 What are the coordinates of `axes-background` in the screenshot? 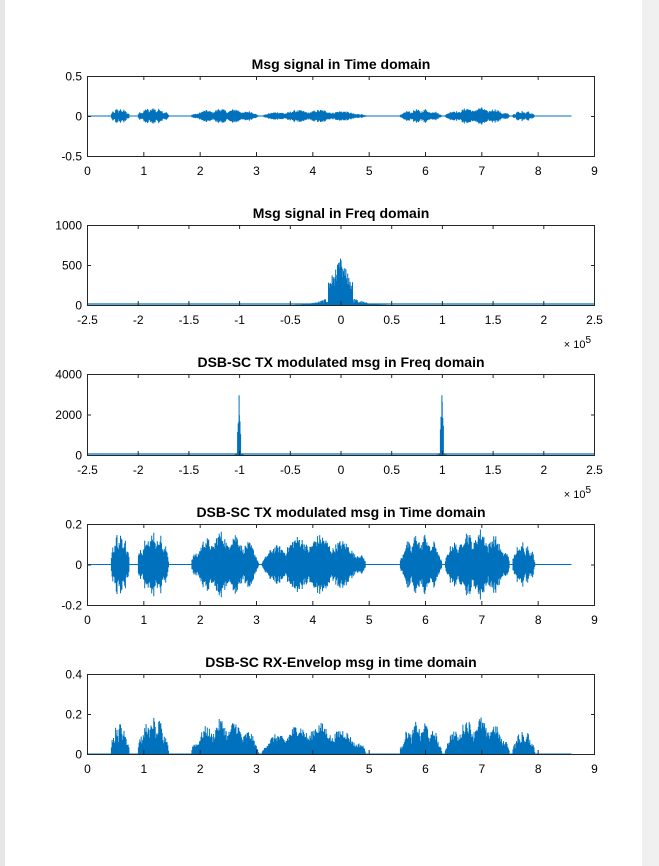 It's located at (340, 414).